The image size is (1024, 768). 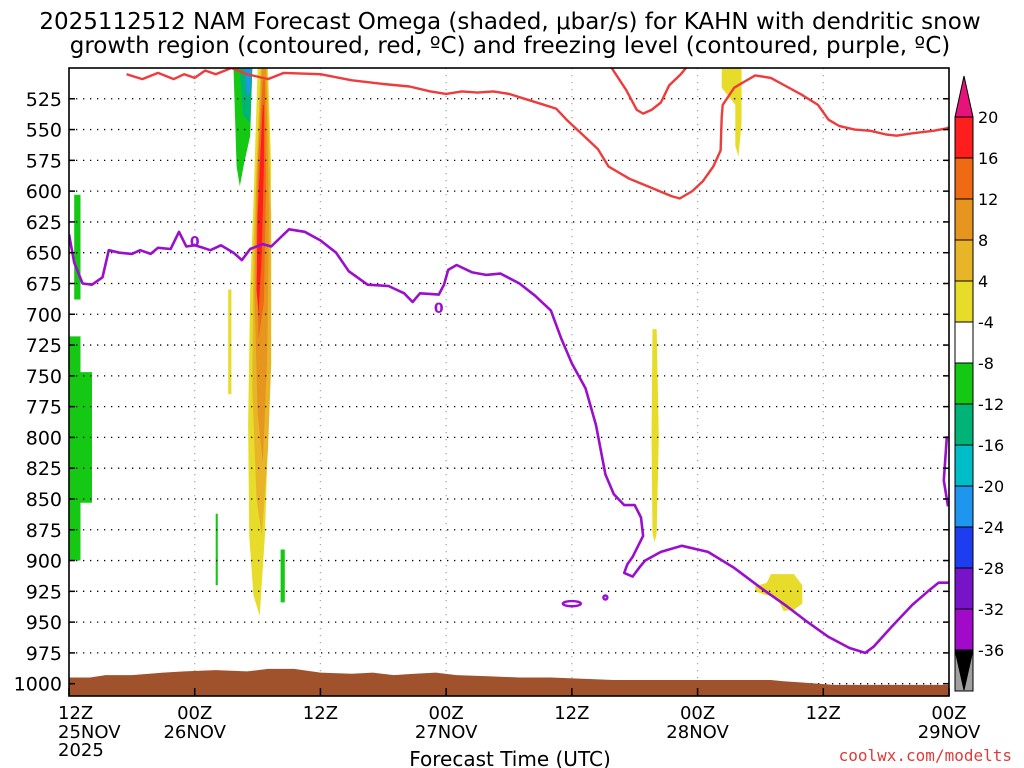 What do you see at coordinates (81, 750) in the screenshot?
I see `x-tick-year: 2025` at bounding box center [81, 750].